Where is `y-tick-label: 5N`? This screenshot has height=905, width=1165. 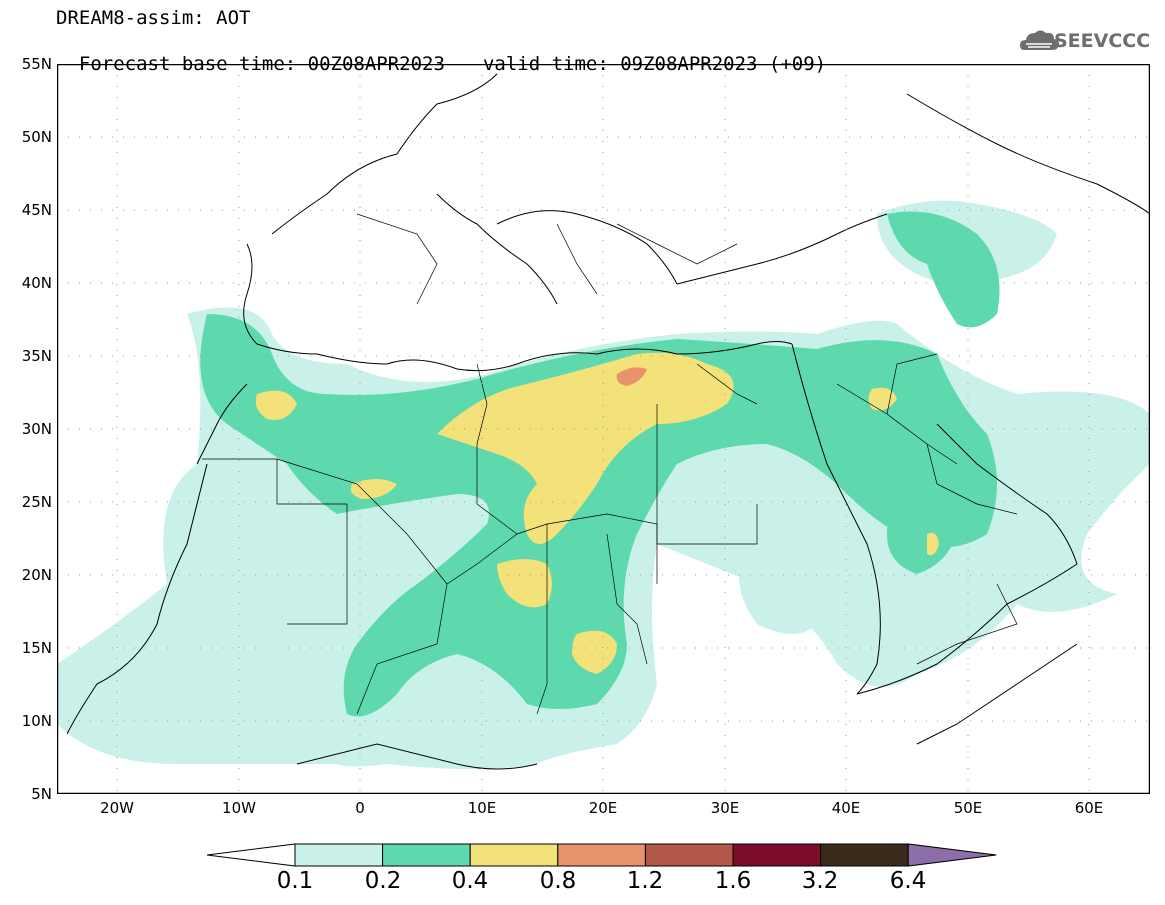 y-tick-label: 5N is located at coordinates (41, 794).